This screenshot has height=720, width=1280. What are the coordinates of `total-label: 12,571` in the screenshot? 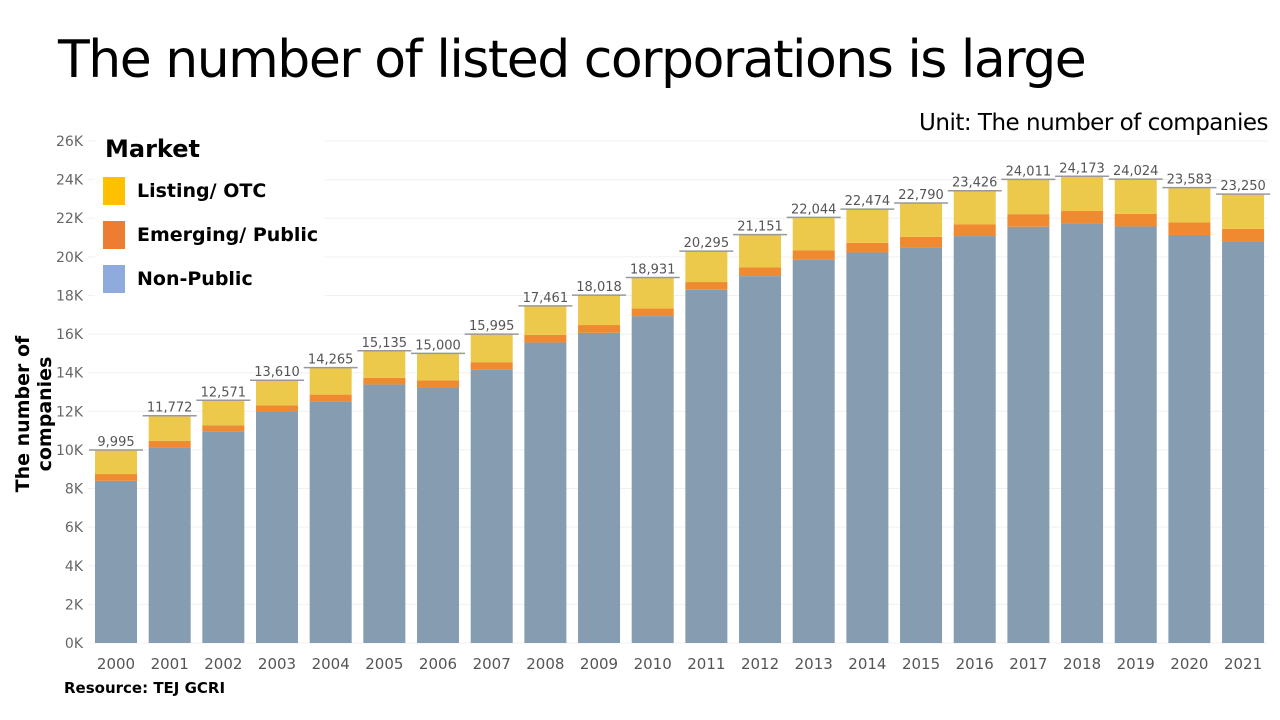 It's located at (224, 392).